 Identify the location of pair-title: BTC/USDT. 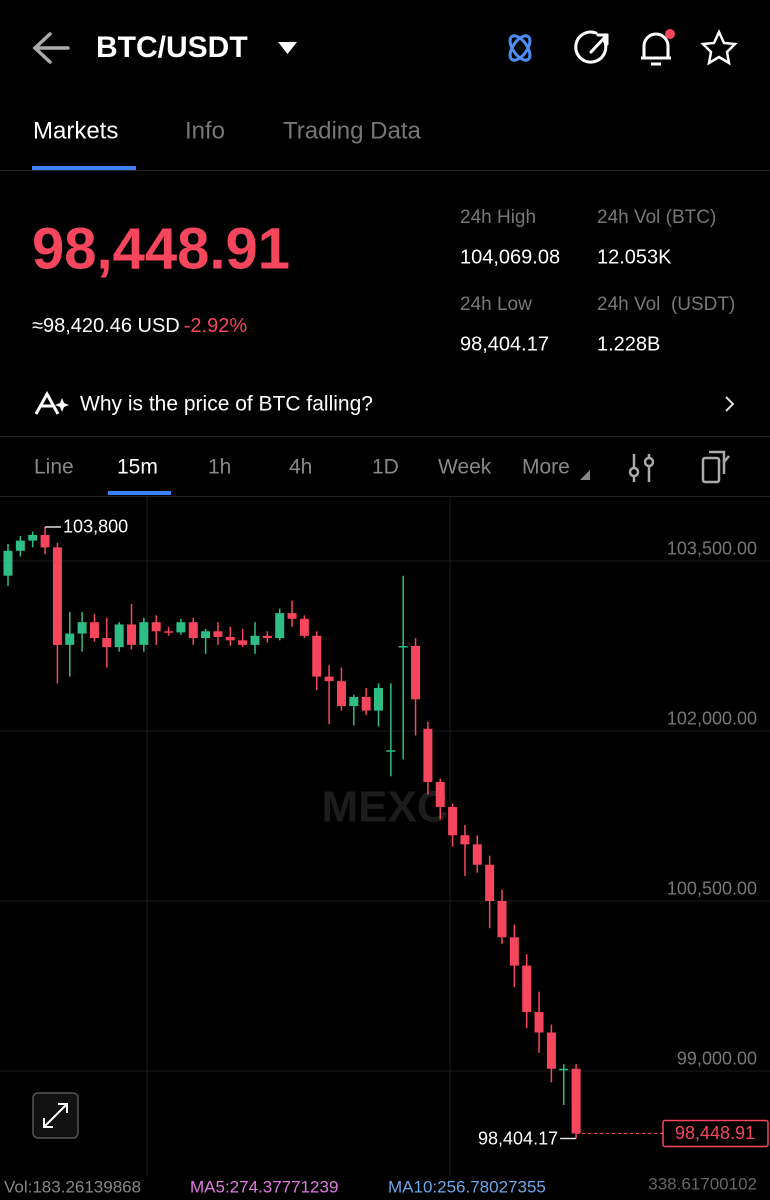
(172, 47).